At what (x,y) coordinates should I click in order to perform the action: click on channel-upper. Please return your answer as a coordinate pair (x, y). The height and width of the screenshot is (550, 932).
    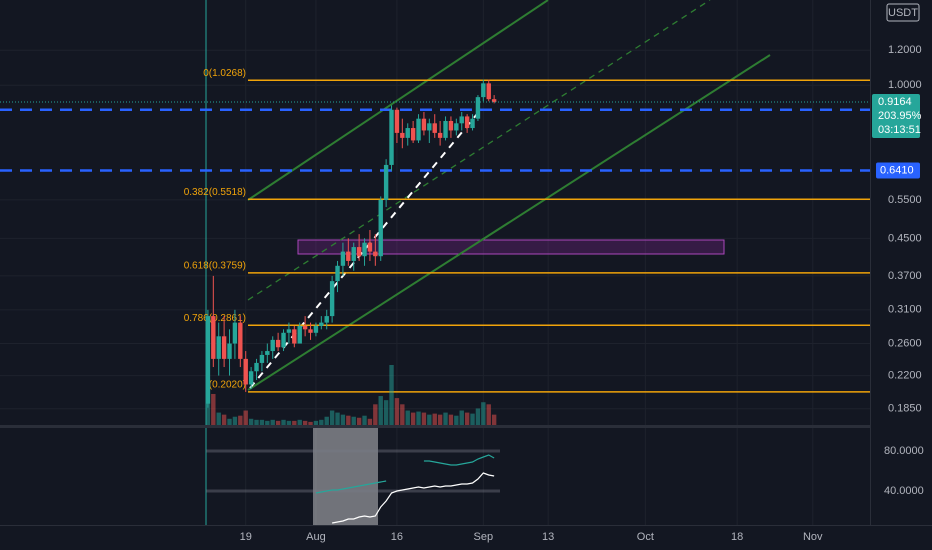
    Looking at the image, I should click on (398, 100).